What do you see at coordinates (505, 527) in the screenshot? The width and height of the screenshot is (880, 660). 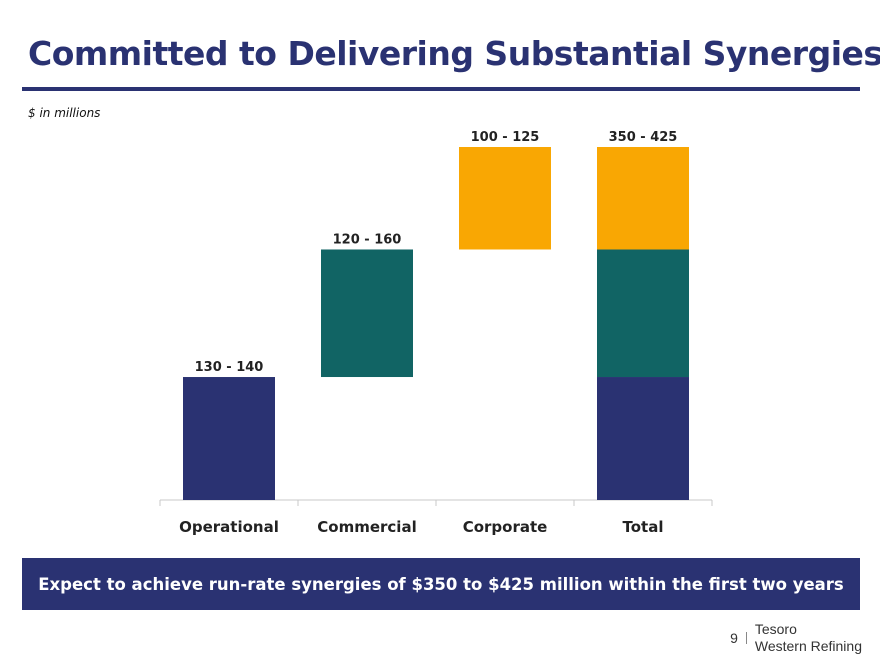 I see `x-tick-label-corporate: Corporate` at bounding box center [505, 527].